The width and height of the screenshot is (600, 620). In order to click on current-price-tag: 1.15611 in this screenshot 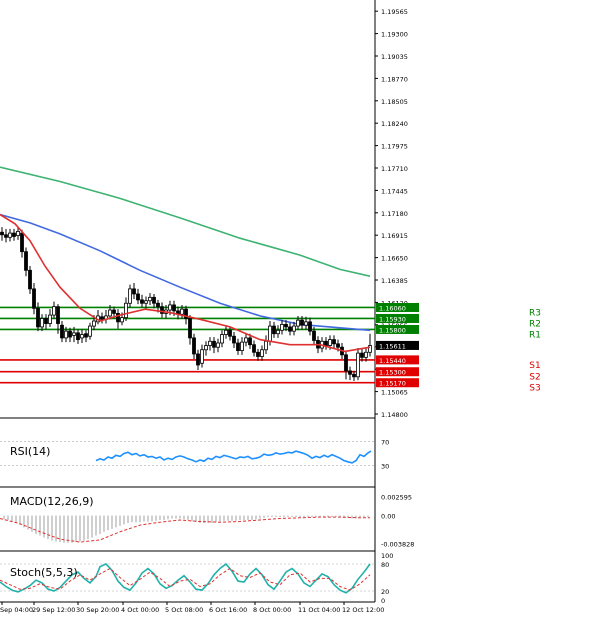, I will do `click(392, 346)`.